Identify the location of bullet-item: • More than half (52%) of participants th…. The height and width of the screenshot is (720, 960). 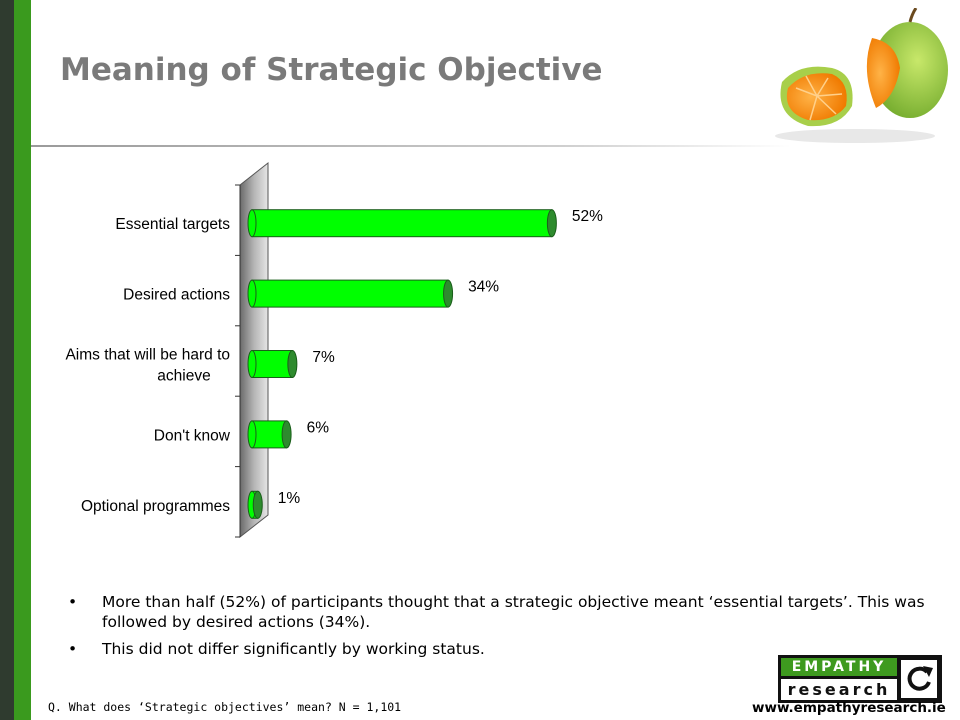
(503, 612).